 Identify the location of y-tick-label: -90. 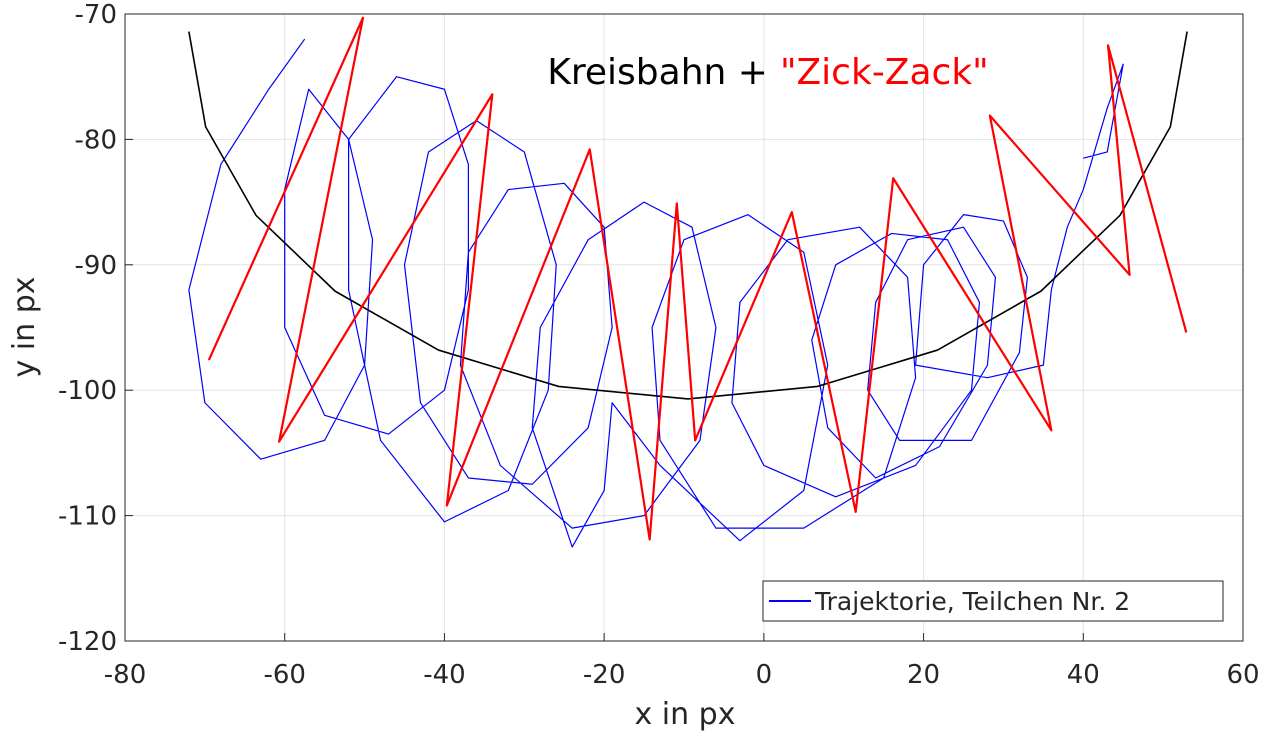
(96, 266).